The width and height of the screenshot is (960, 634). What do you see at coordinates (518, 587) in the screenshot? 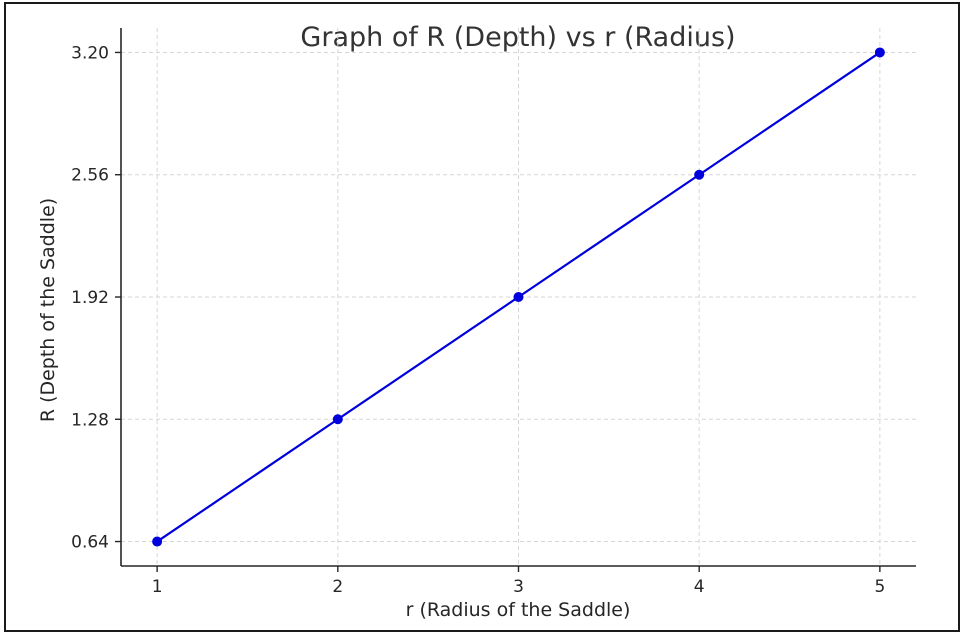
I see `x-tick-label: 3` at bounding box center [518, 587].